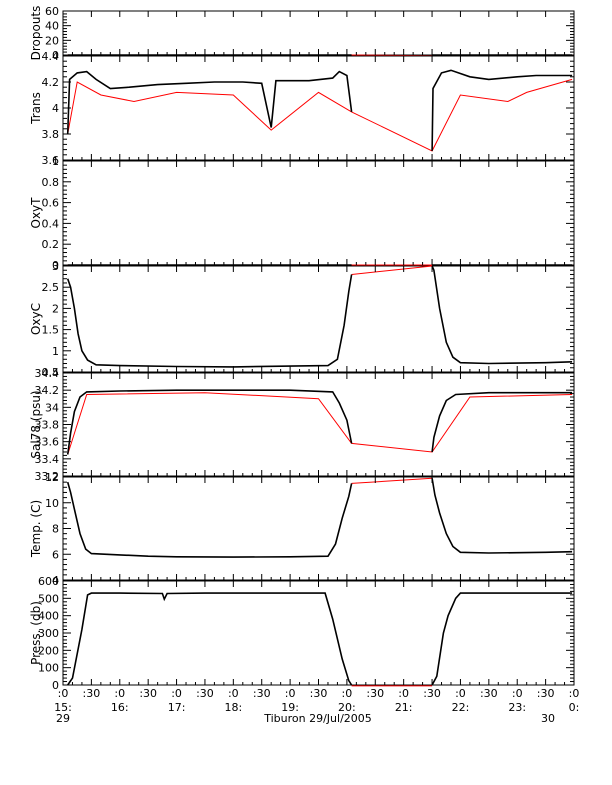 The width and height of the screenshot is (612, 785). I want to click on x-tick-label-hour: 19:, so click(290, 707).